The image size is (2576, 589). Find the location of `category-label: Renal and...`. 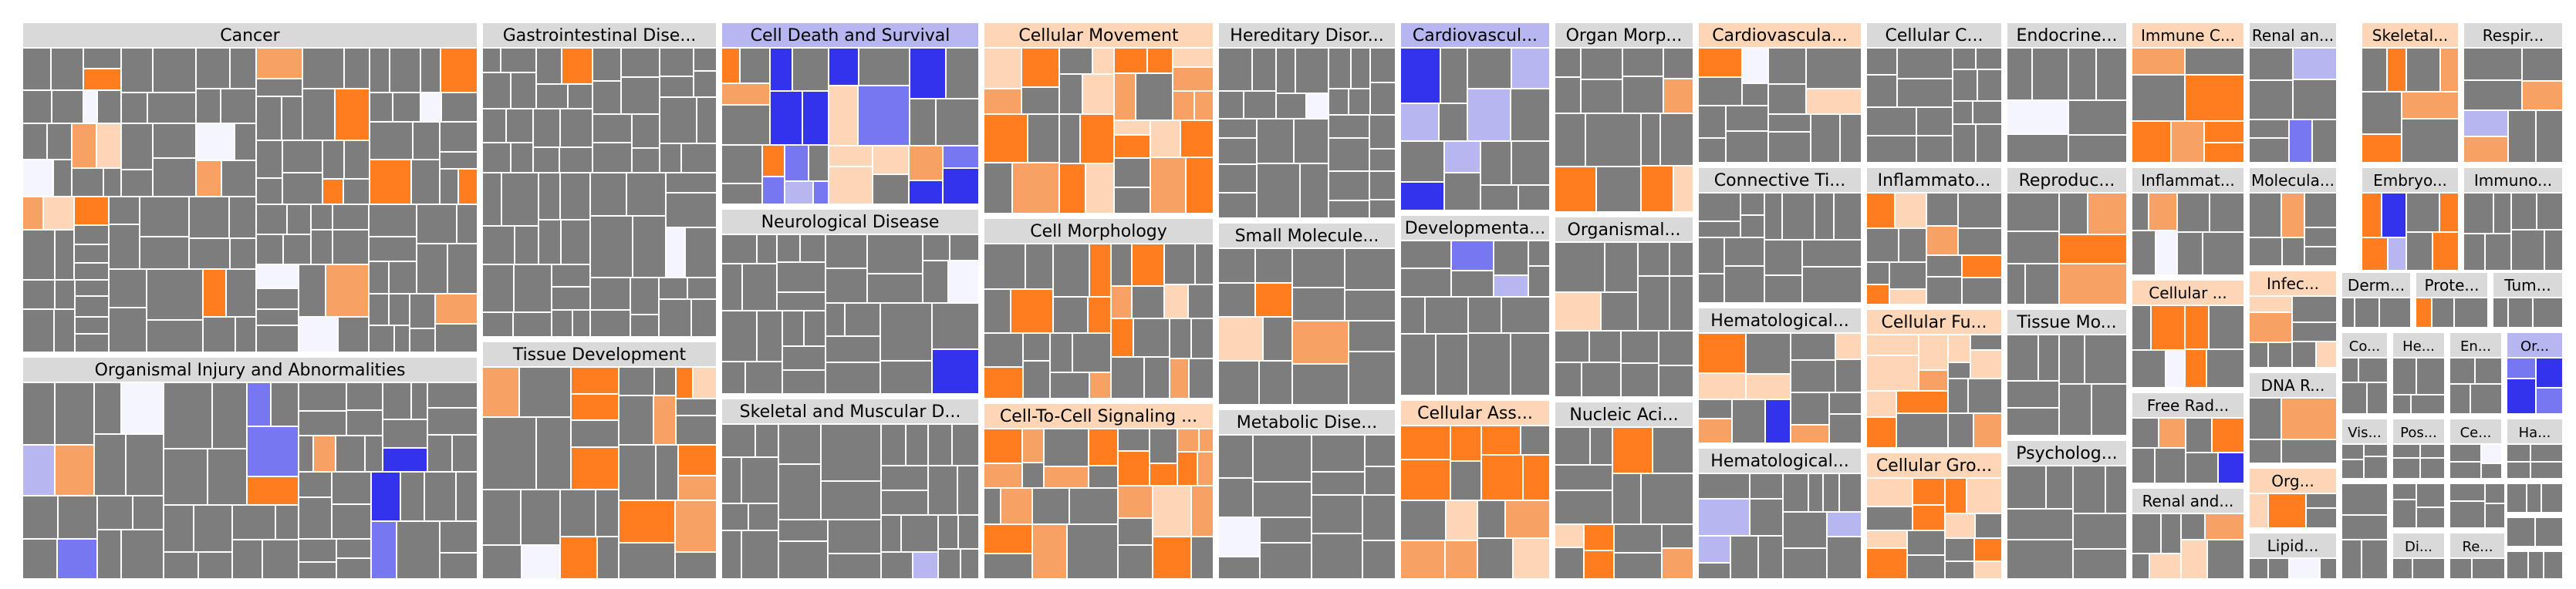

category-label: Renal and... is located at coordinates (2188, 501).